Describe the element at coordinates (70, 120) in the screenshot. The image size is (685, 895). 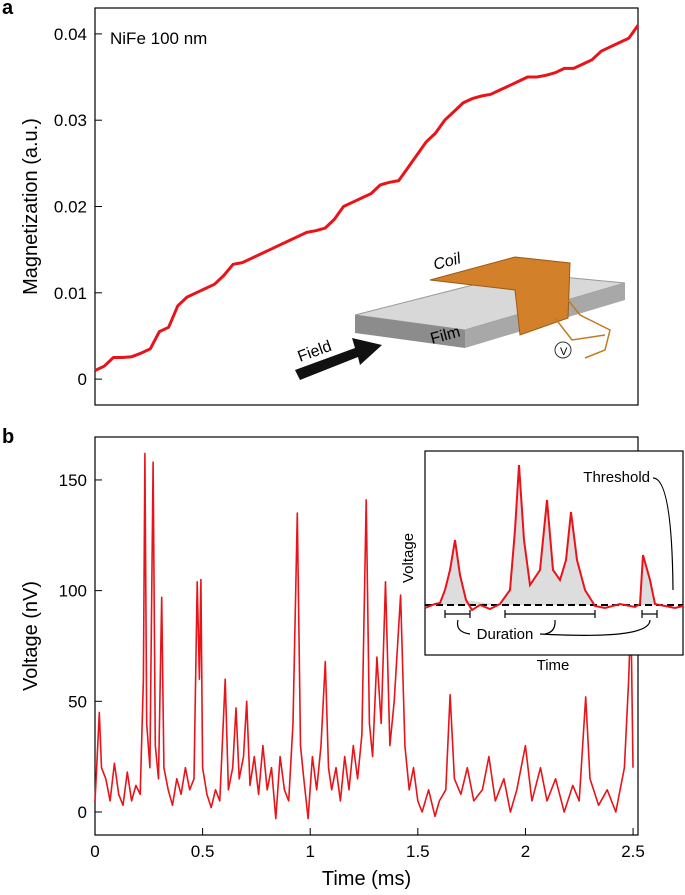
I see `y-tick-label: 0.03` at that location.